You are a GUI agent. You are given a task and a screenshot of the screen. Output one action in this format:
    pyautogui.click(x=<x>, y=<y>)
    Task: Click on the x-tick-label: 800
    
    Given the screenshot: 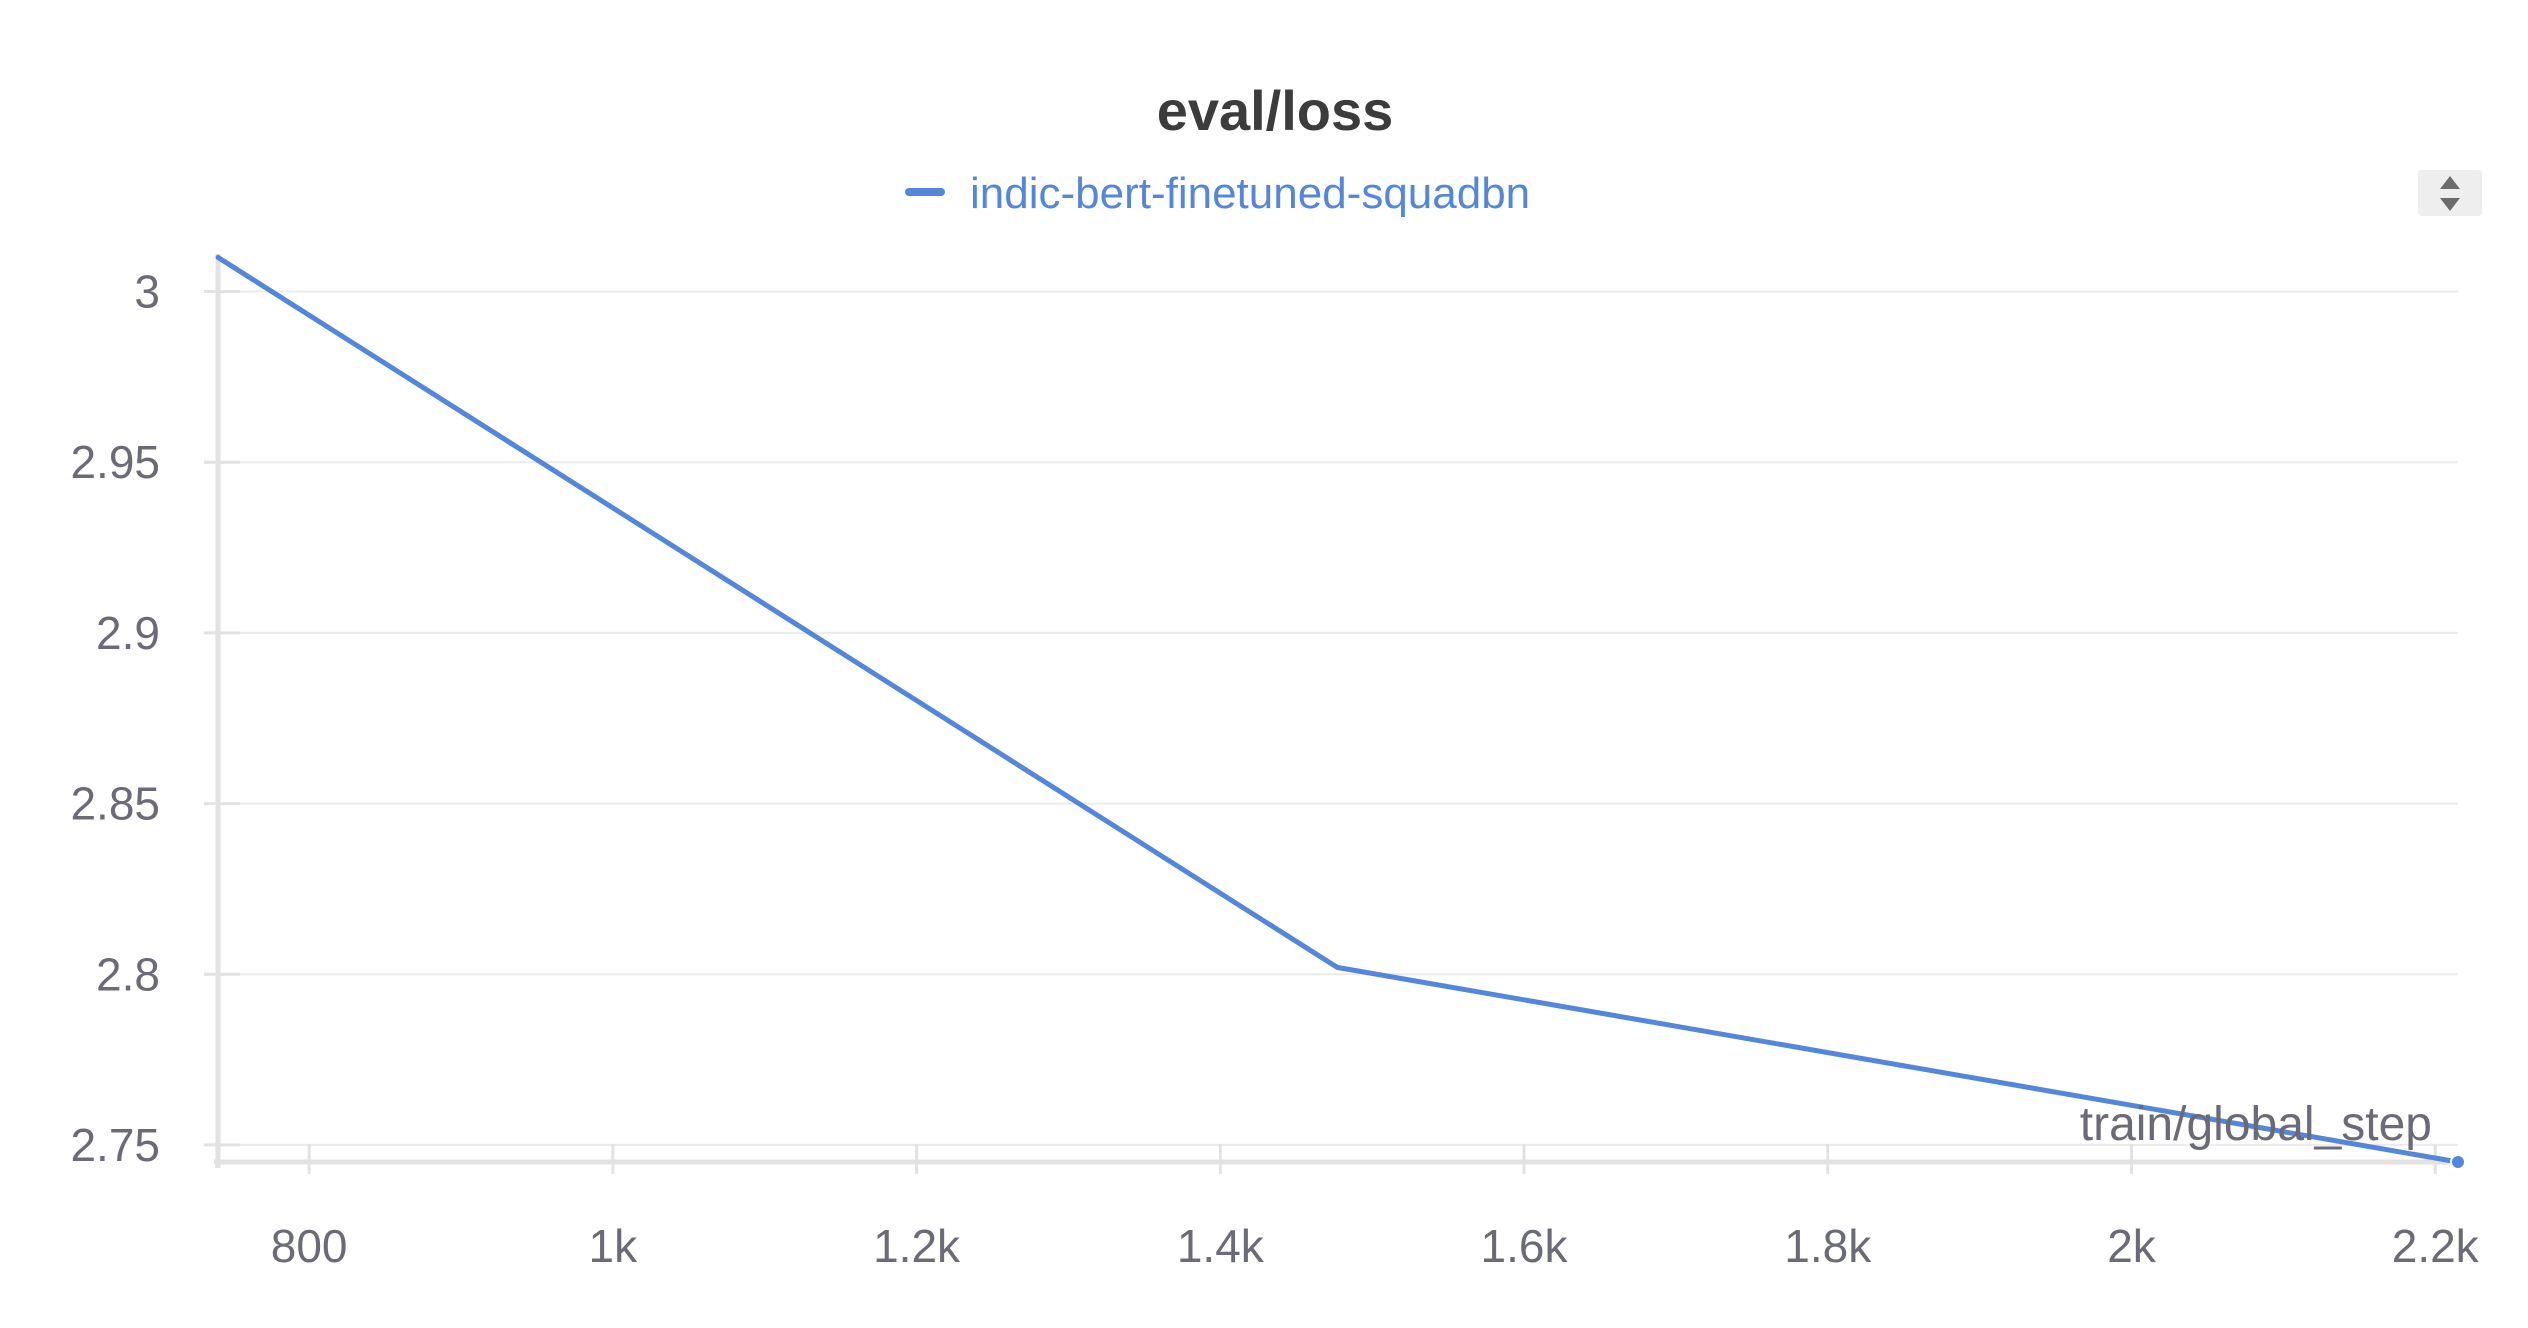 What is the action you would take?
    pyautogui.click(x=309, y=1246)
    